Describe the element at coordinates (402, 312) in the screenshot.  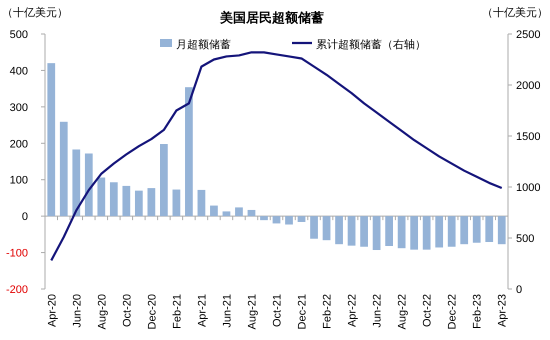
I see `x-tick-label: Aug-22` at that location.